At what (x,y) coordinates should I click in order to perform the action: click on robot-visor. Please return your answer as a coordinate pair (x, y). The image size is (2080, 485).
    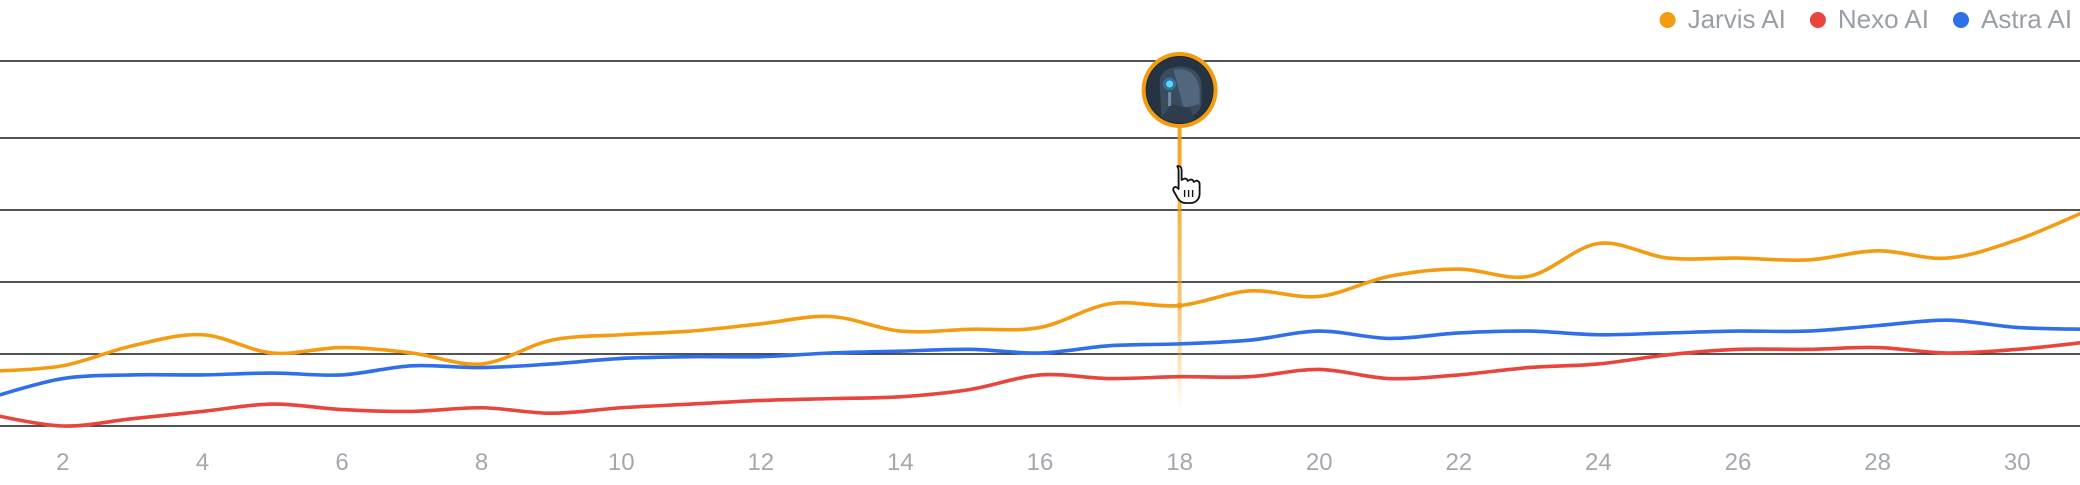
    Looking at the image, I should click on (1186, 88).